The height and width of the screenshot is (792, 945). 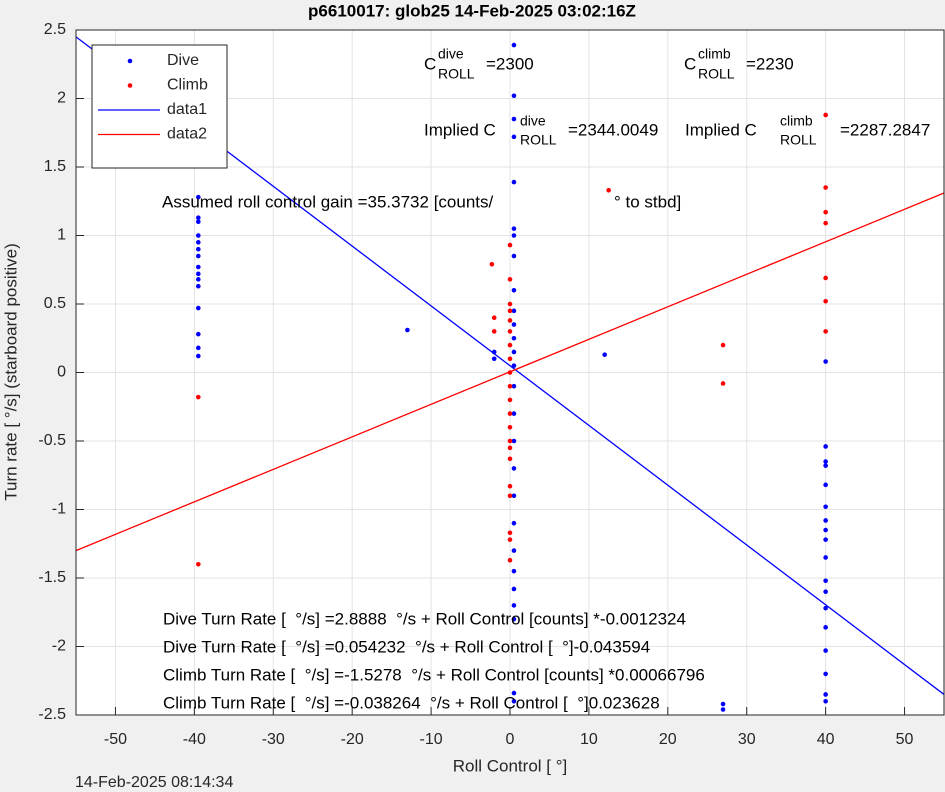 What do you see at coordinates (52, 714) in the screenshot?
I see `y-tick-label: -2.5` at bounding box center [52, 714].